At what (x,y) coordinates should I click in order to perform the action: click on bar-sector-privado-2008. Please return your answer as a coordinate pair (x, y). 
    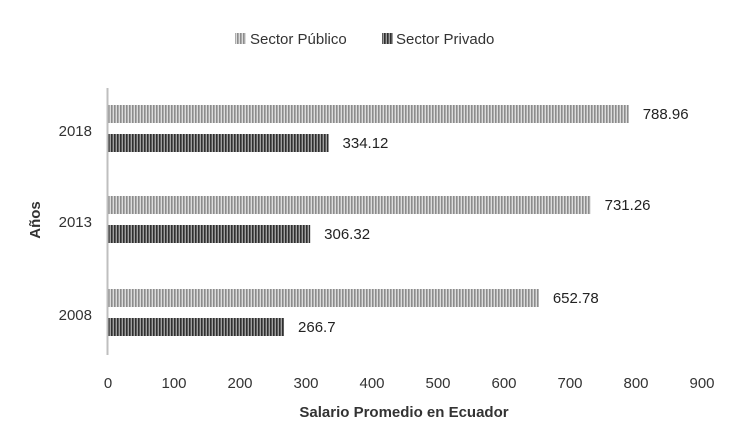
    Looking at the image, I should click on (196, 327).